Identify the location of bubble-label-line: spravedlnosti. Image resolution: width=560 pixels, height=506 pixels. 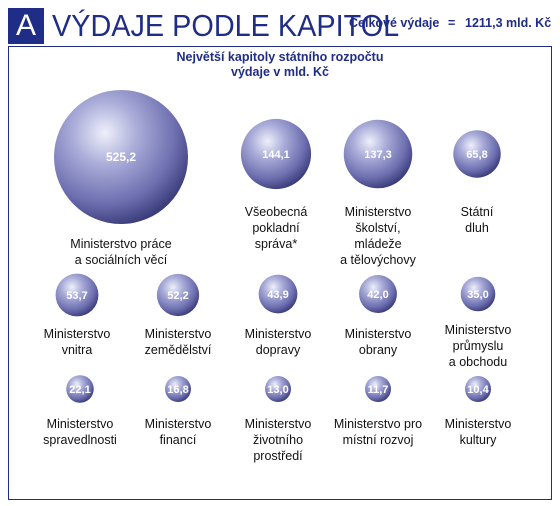
(80, 440).